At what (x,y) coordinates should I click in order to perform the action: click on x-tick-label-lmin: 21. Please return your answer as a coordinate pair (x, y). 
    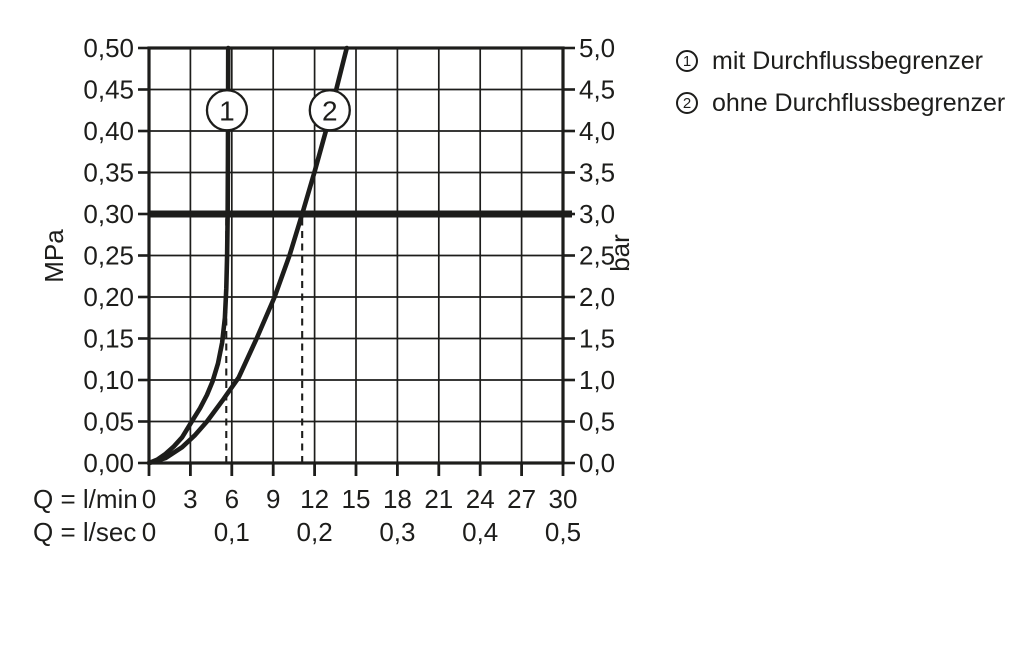
    Looking at the image, I should click on (438, 499).